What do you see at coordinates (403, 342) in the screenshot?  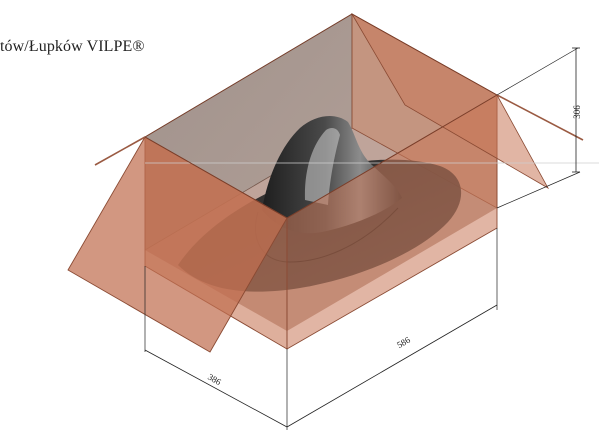 I see `length-dimension-label: 586` at bounding box center [403, 342].